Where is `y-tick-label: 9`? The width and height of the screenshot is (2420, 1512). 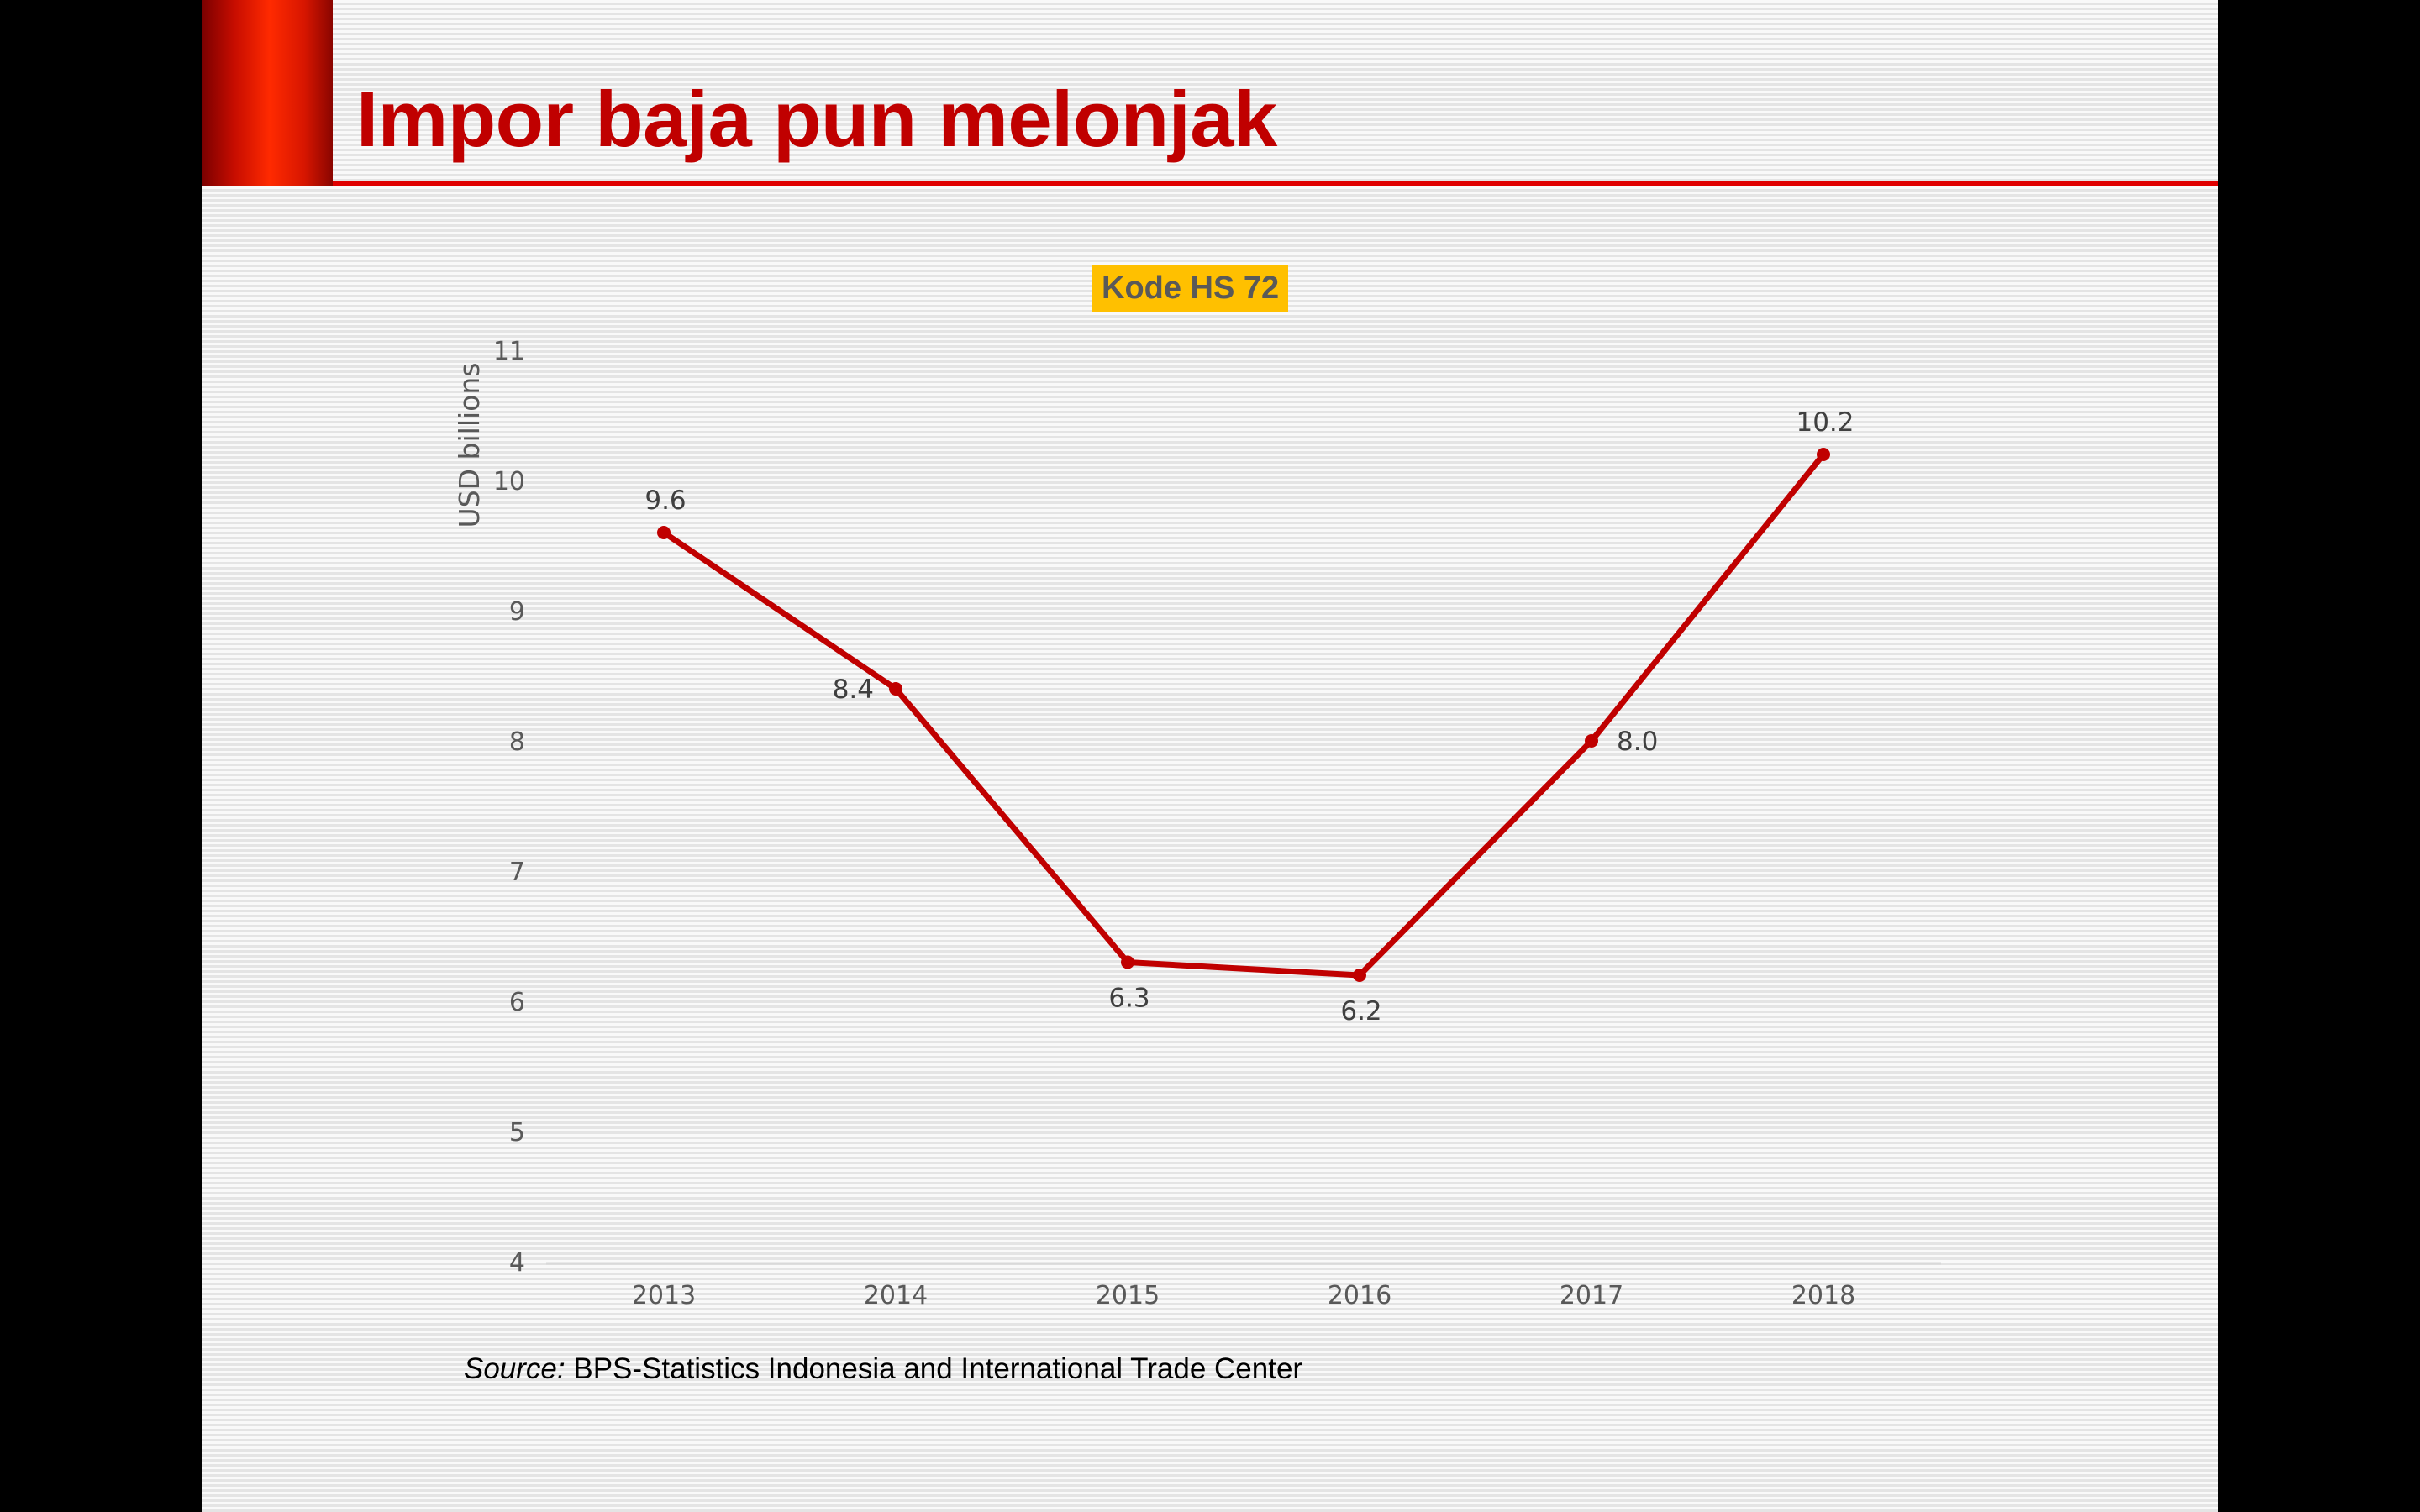
y-tick-label: 9 is located at coordinates (517, 612).